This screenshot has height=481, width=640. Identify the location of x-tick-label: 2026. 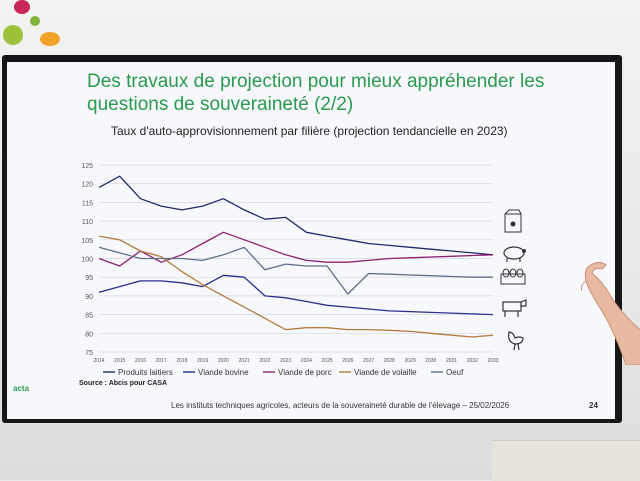
(347, 361).